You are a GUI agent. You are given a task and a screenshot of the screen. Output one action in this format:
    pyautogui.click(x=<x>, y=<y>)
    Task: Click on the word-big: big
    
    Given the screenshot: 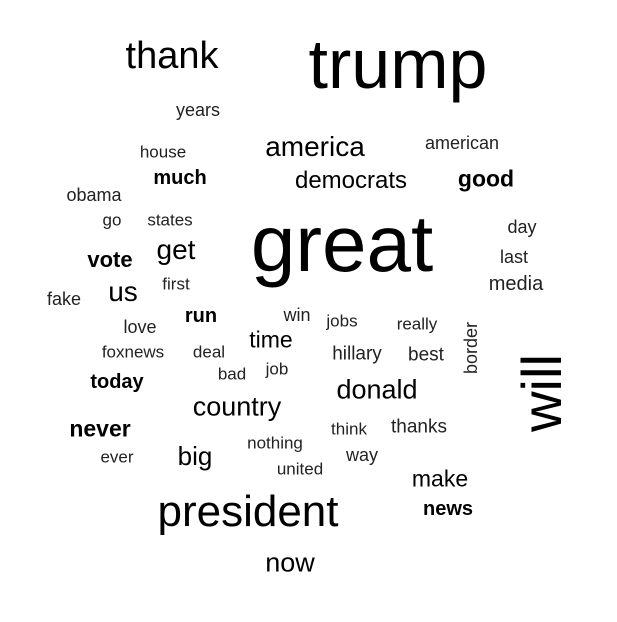 What is the action you would take?
    pyautogui.click(x=195, y=456)
    